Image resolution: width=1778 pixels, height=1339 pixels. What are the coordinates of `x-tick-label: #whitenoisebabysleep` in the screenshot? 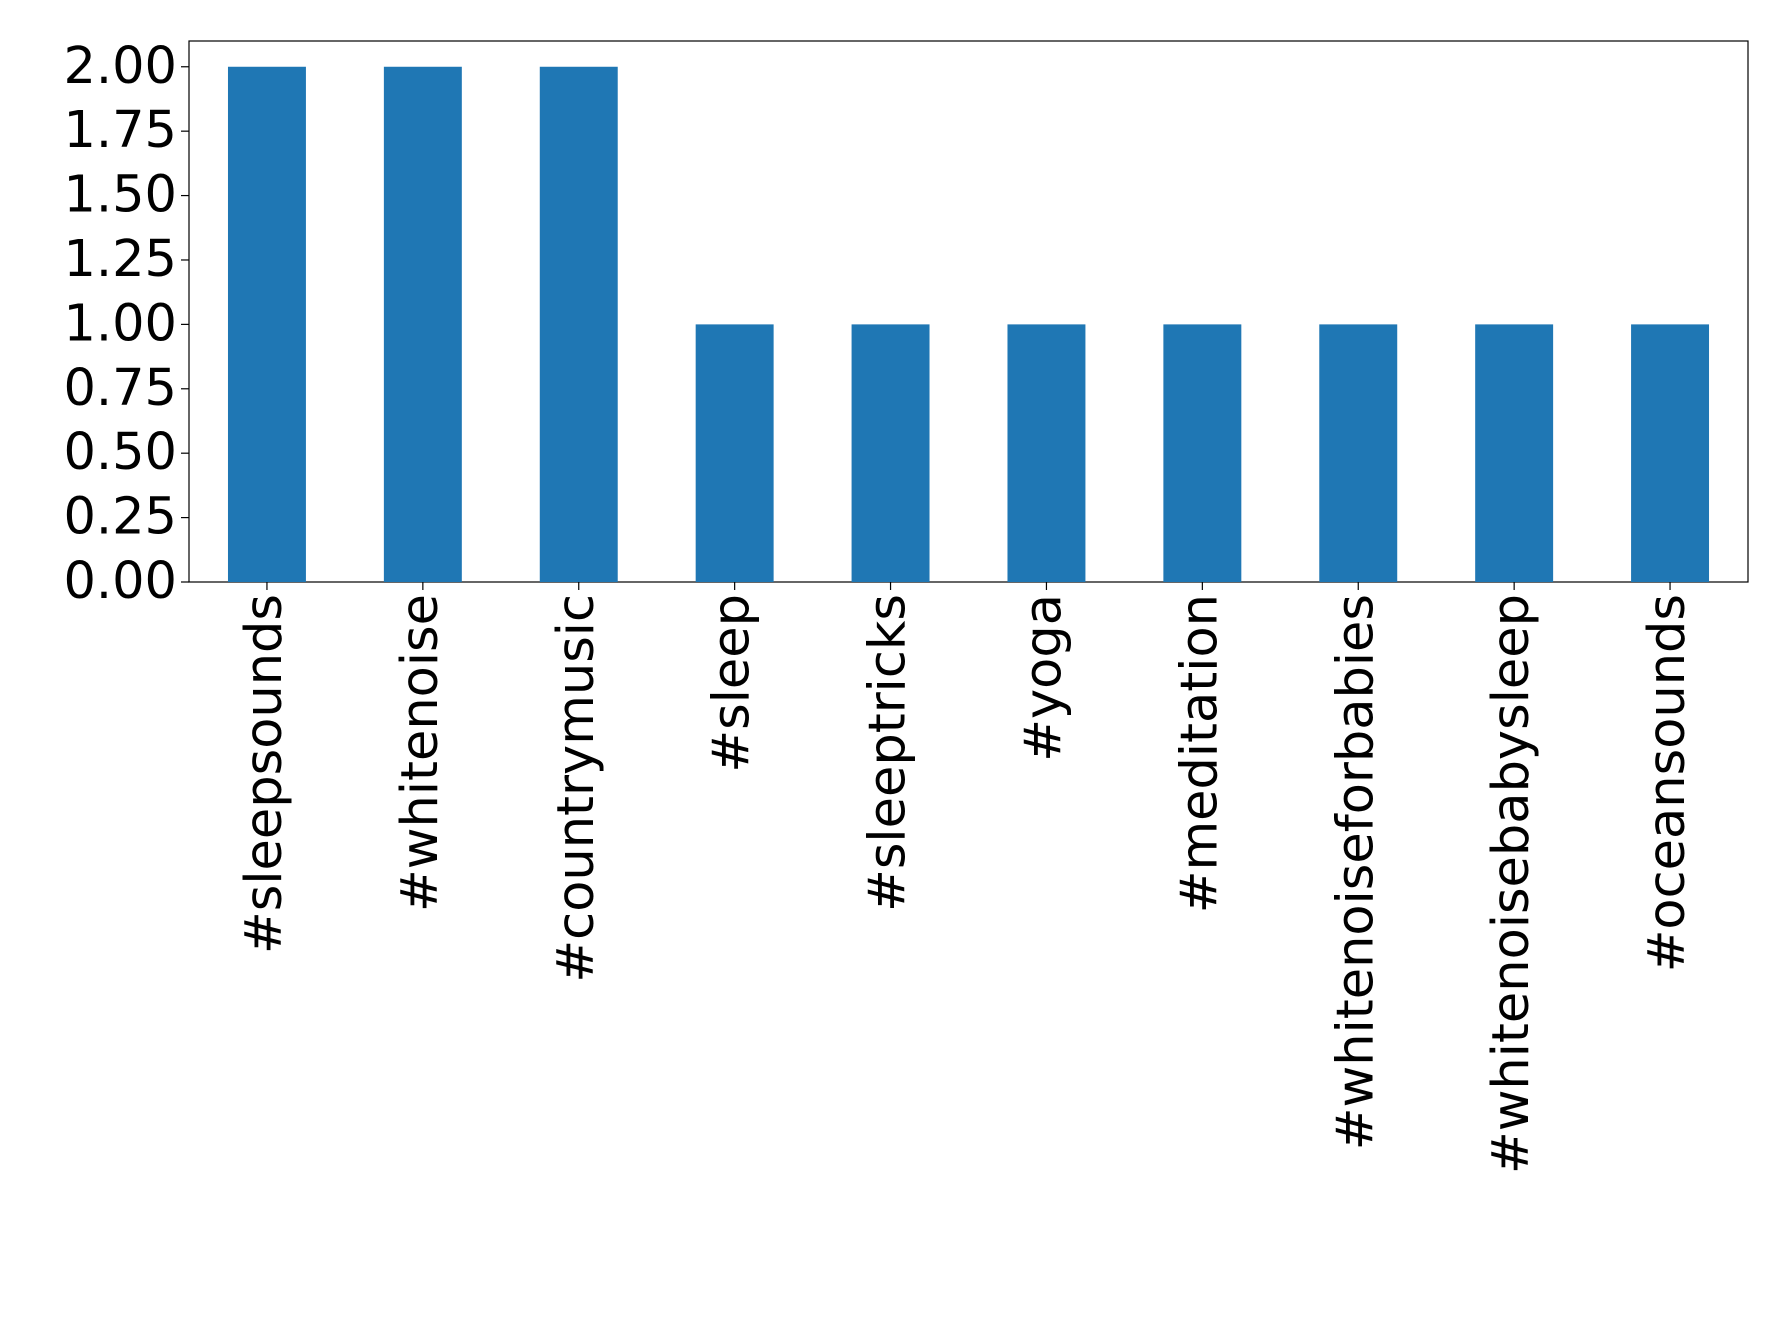 It's located at (1511, 884).